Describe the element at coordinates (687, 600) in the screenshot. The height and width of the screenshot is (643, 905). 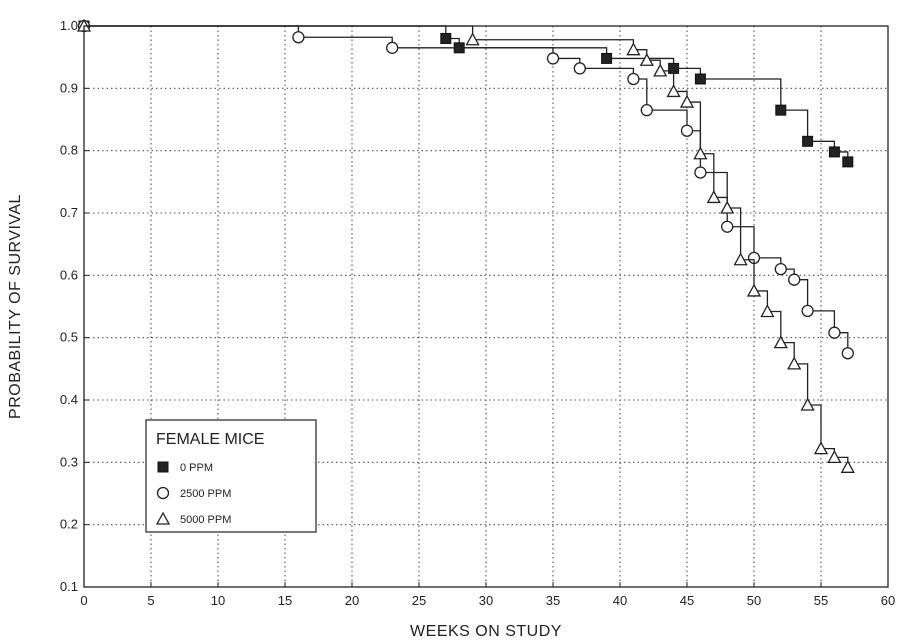
I see `x-tick-label: 45` at that location.